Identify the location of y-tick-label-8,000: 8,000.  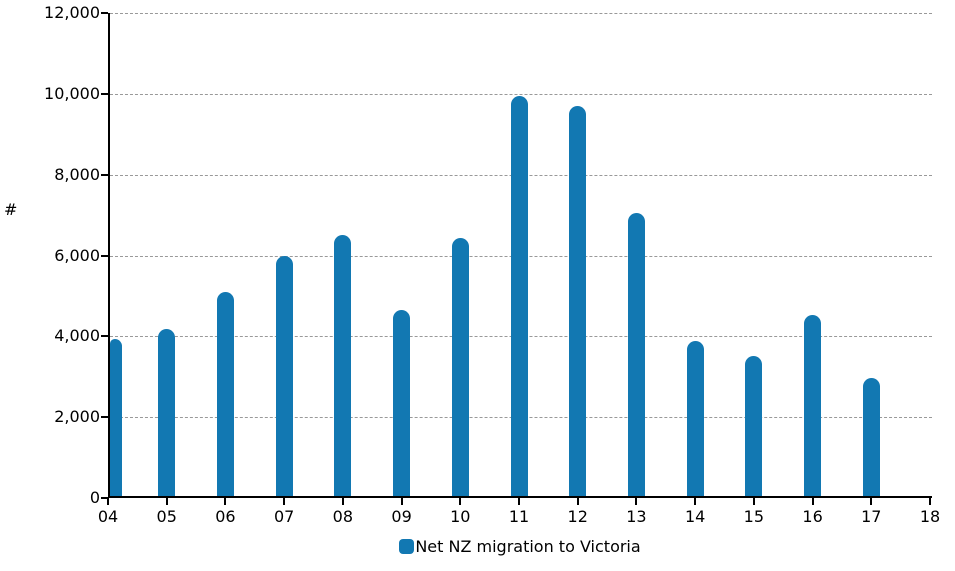
(77, 174).